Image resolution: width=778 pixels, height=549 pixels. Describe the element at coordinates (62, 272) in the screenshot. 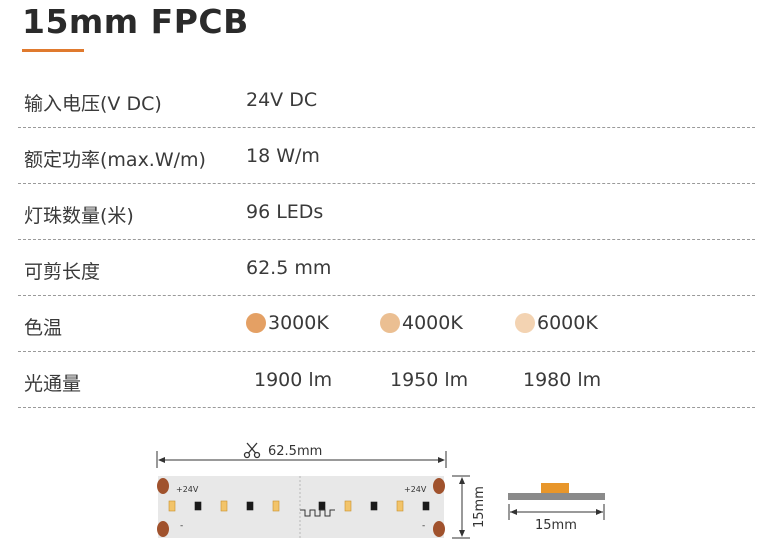

I see `spec-label: 可剪长度` at that location.